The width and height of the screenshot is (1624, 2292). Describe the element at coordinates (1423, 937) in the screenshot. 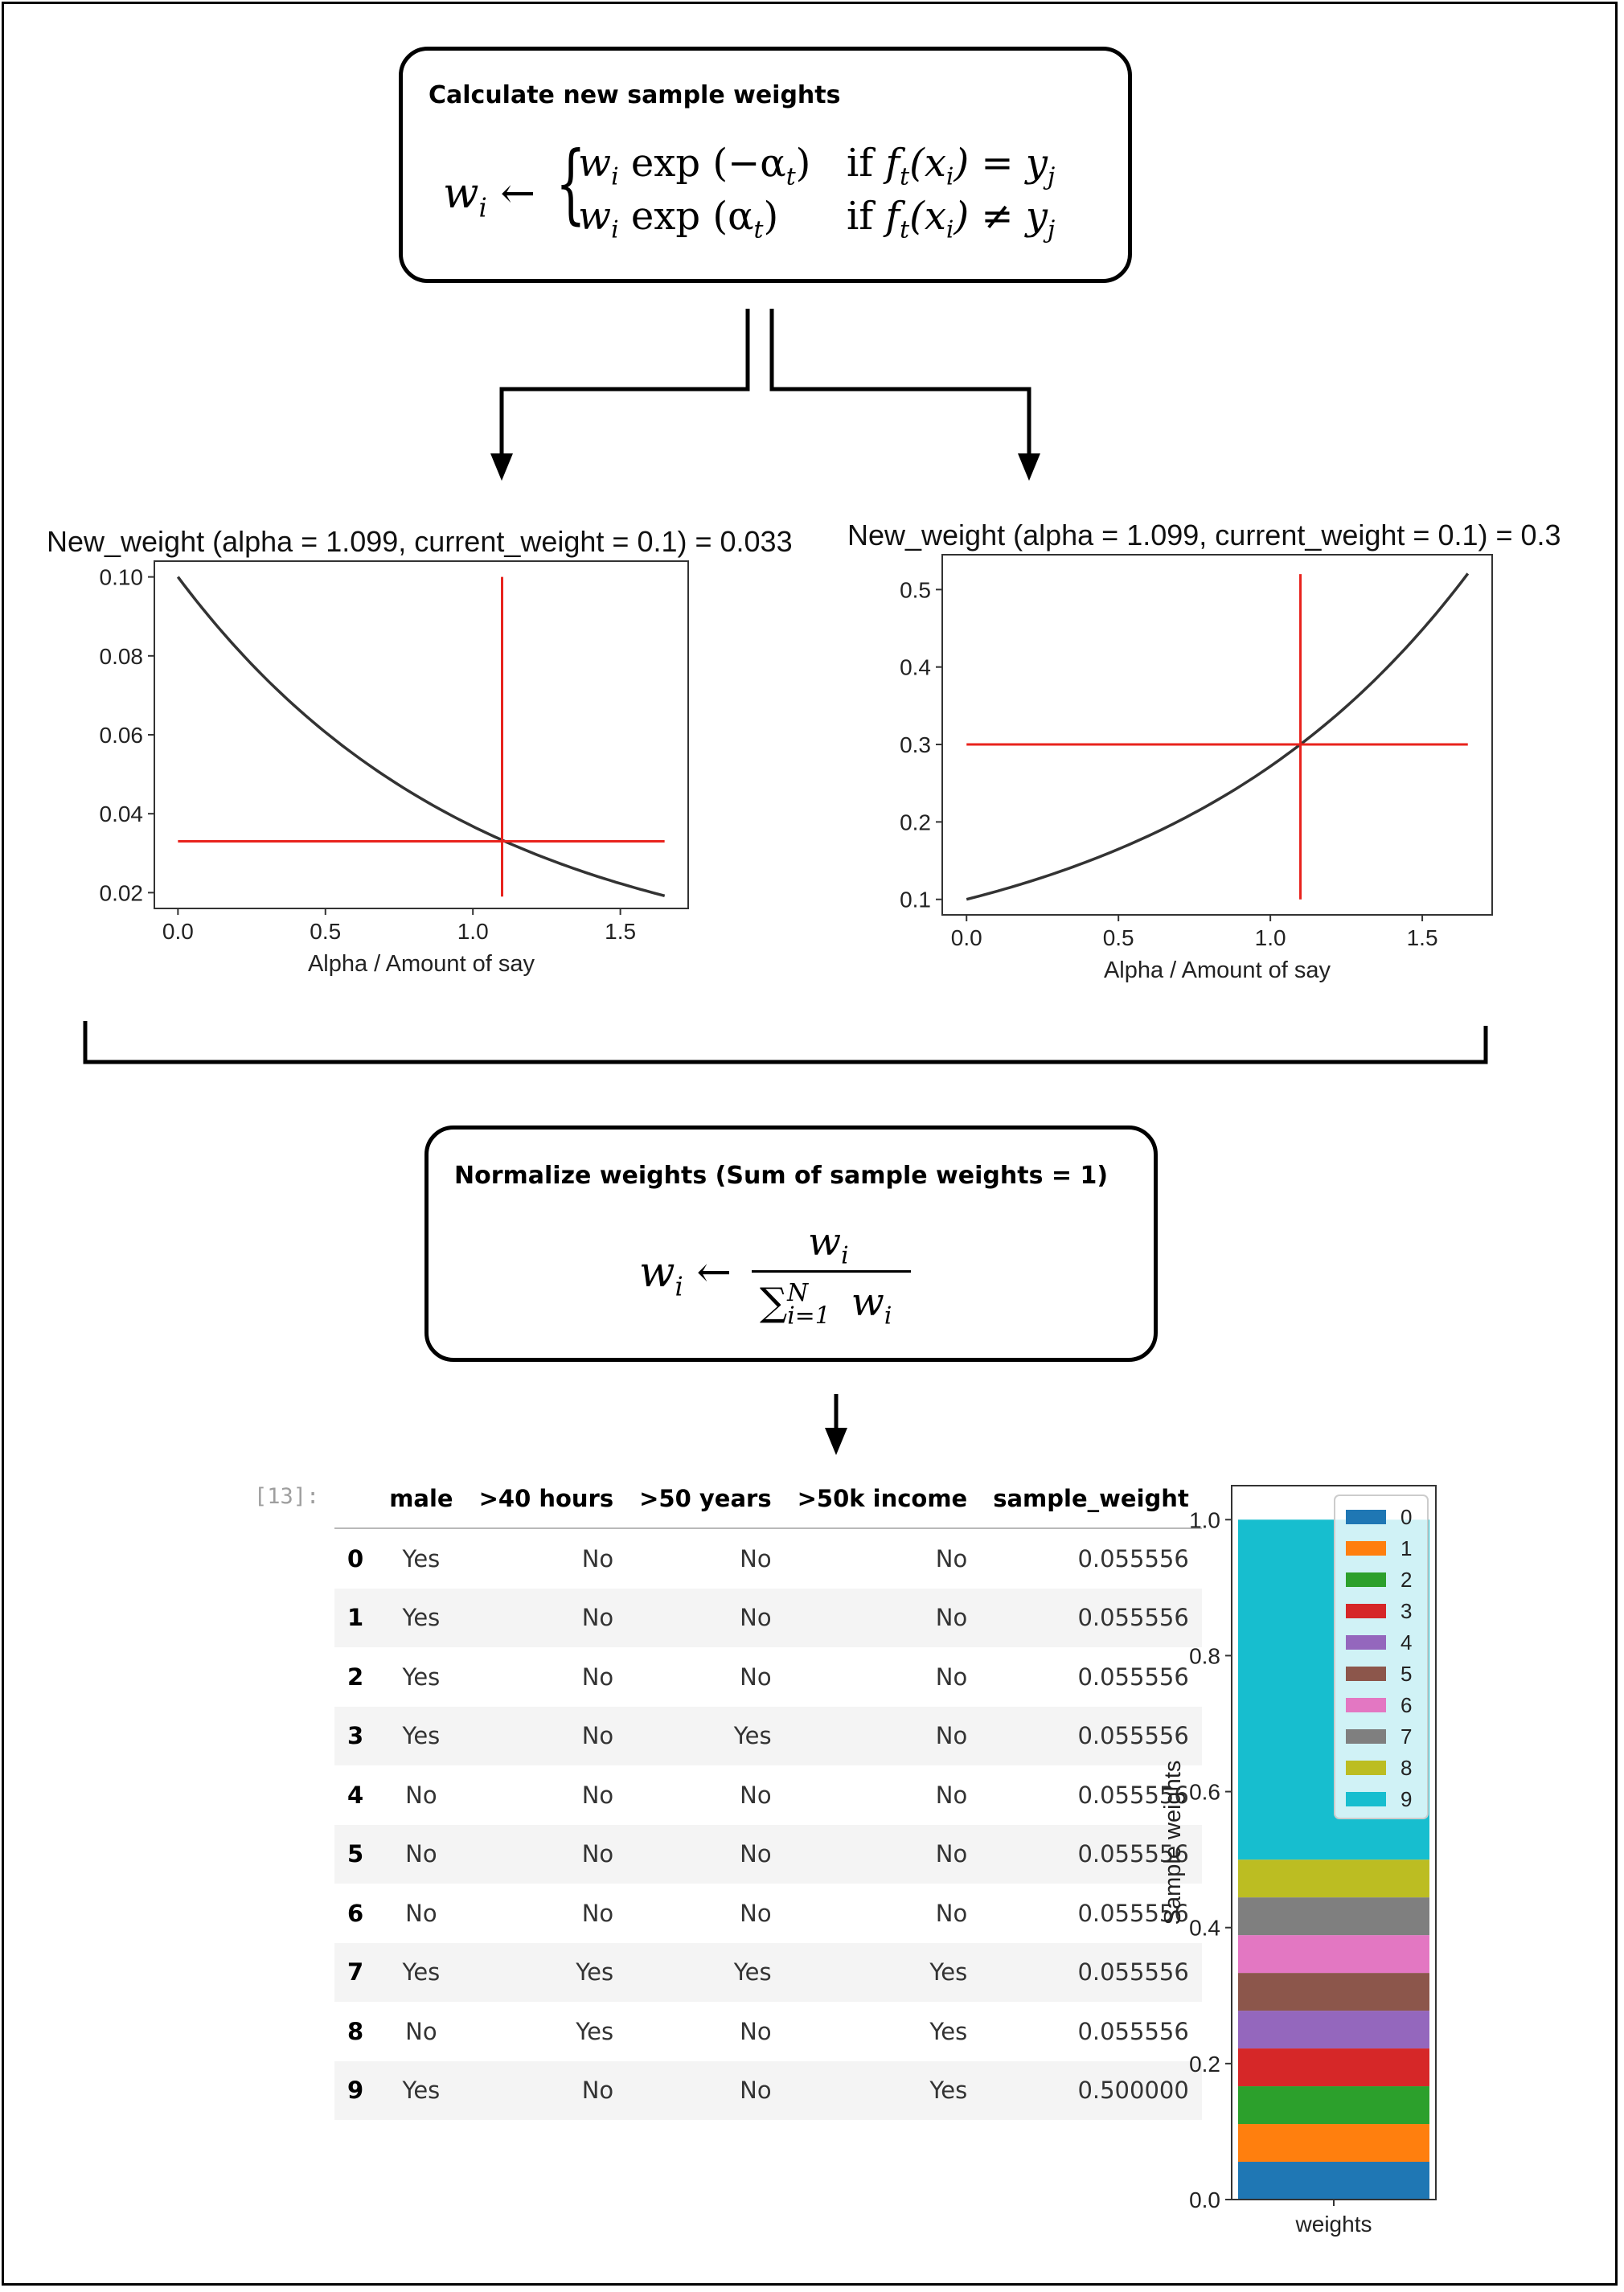

I see `x-tick-label: 1.5` at that location.